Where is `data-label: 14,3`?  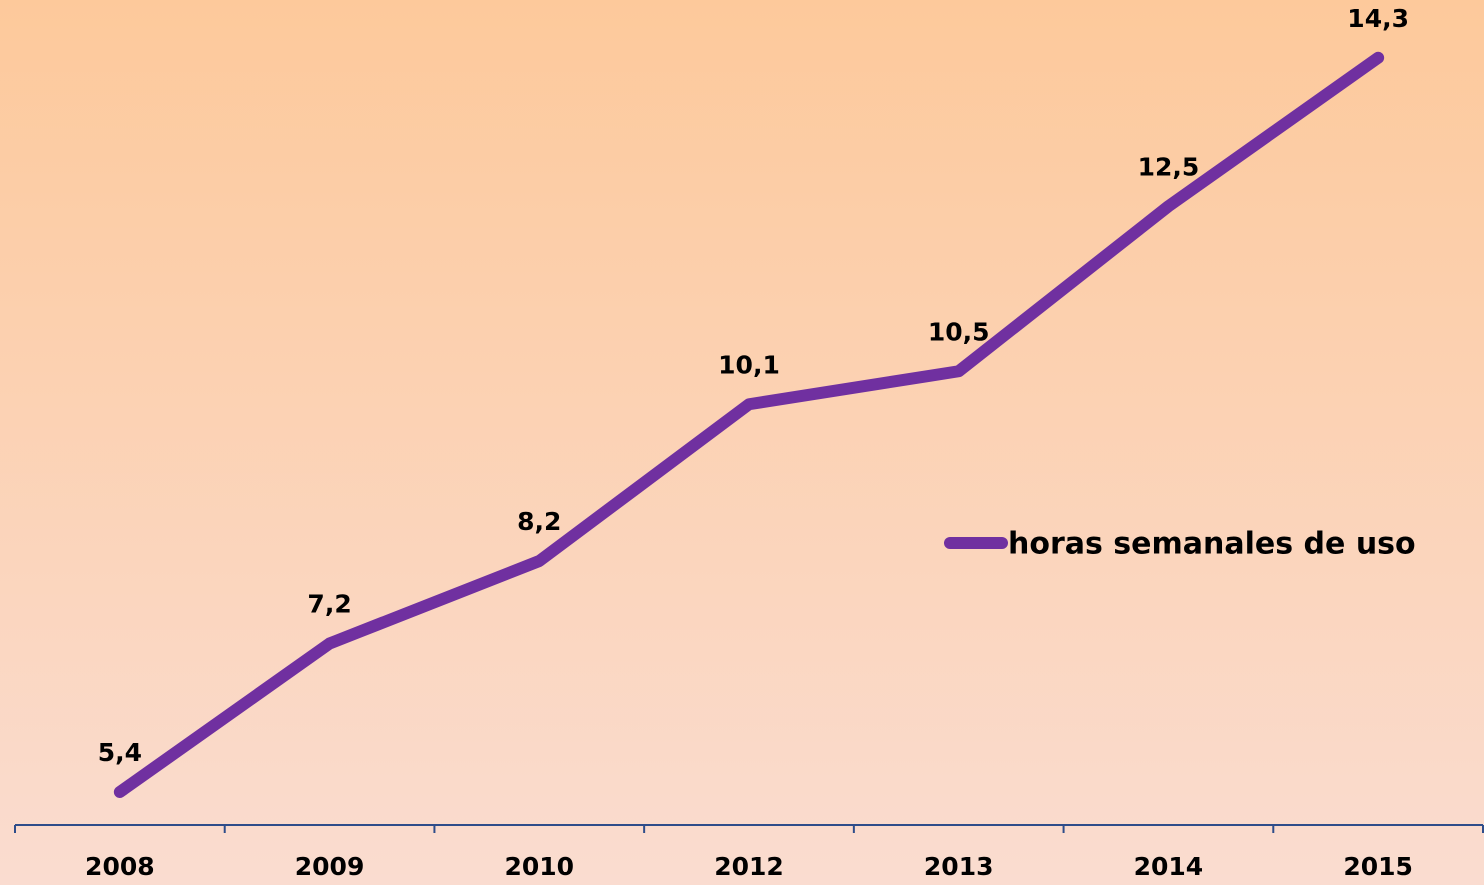
data-label: 14,3 is located at coordinates (1378, 18).